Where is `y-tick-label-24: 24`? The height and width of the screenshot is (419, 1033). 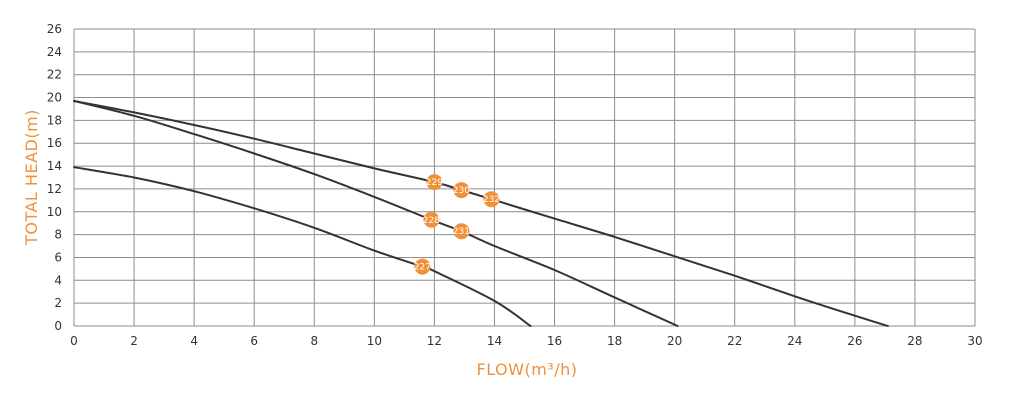 y-tick-label-24: 24 is located at coordinates (54, 52).